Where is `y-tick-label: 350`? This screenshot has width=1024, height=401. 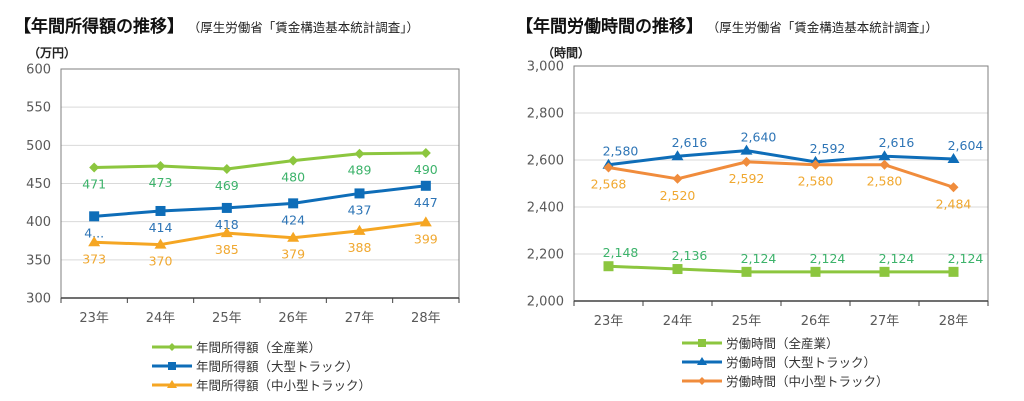 y-tick-label: 350 is located at coordinates (38, 260).